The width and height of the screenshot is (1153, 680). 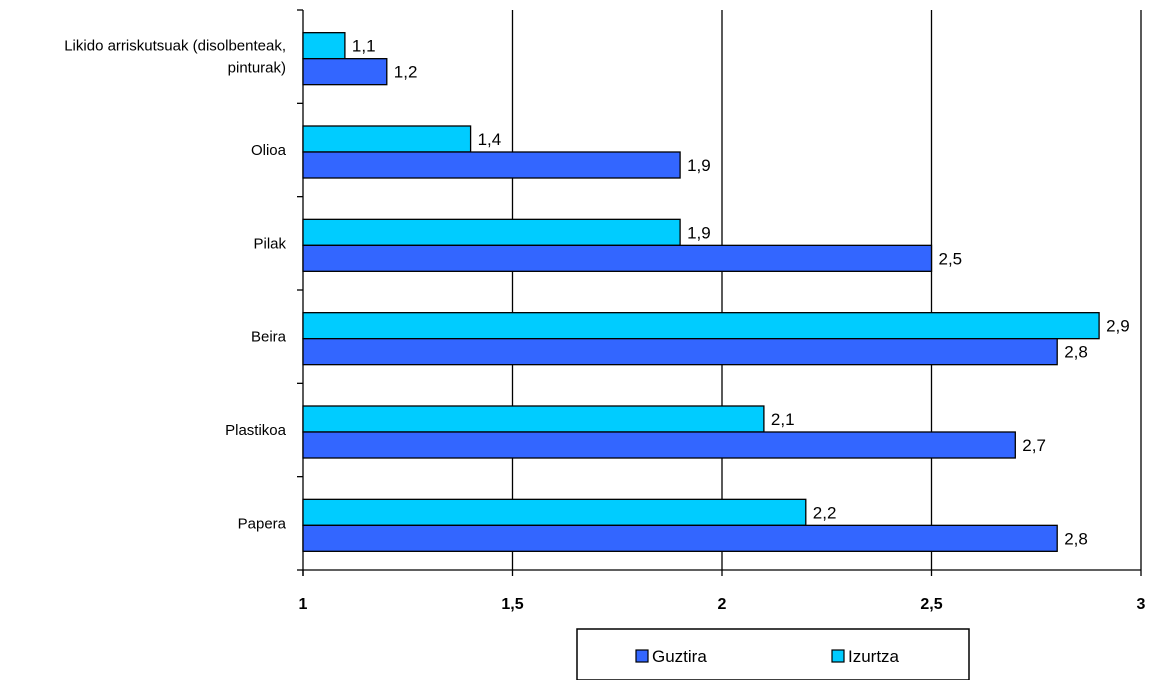 I want to click on x-tick-label: 2, so click(x=722, y=604).